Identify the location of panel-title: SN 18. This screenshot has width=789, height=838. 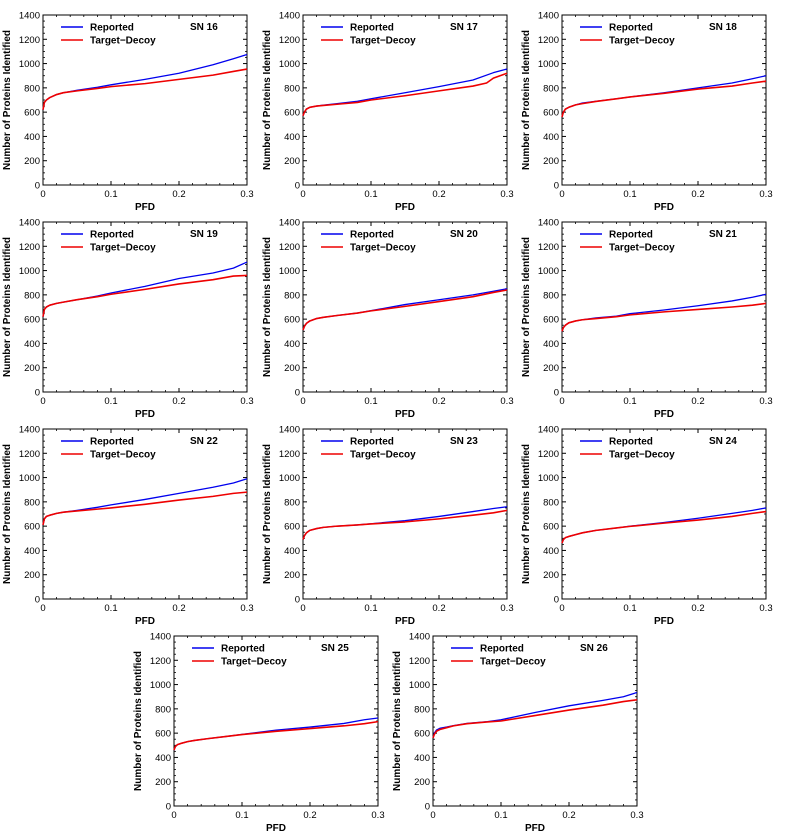
(723, 27).